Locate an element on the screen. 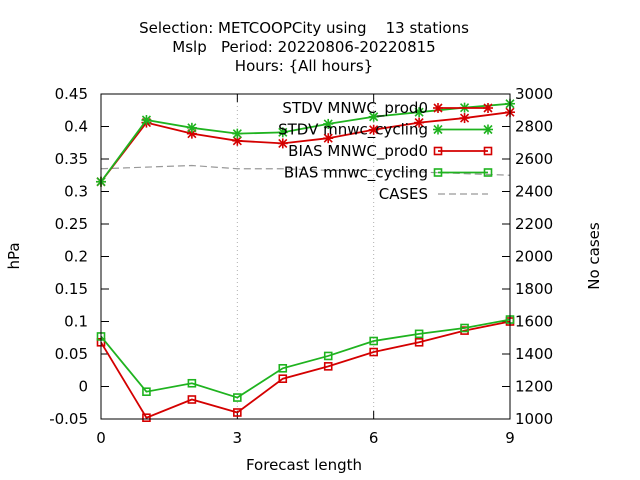 Image resolution: width=640 pixels, height=480 pixels. y2-tick-label: 1200 is located at coordinates (534, 387).